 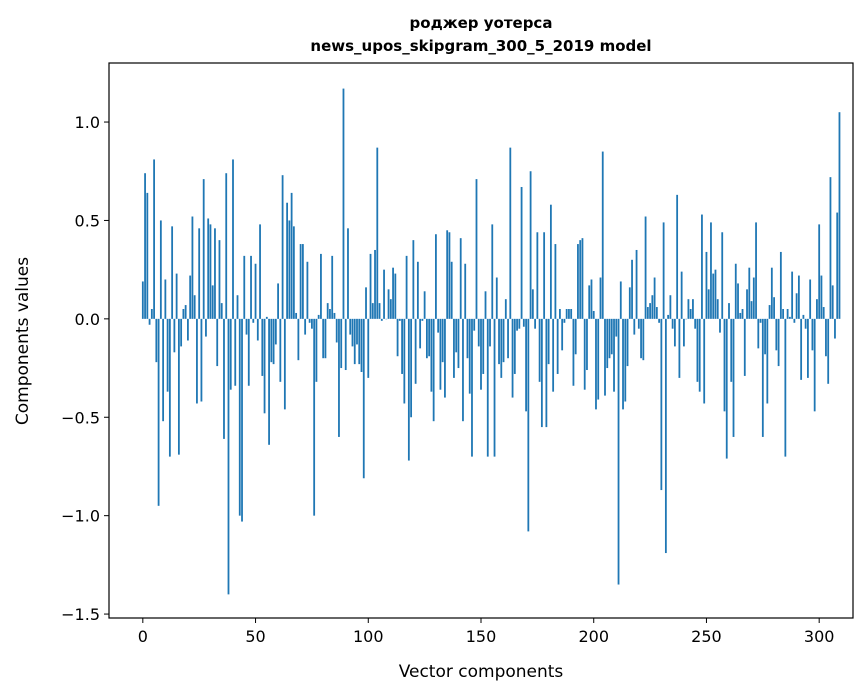 What do you see at coordinates (481, 672) in the screenshot?
I see `x-axis-label: Vector components` at bounding box center [481, 672].